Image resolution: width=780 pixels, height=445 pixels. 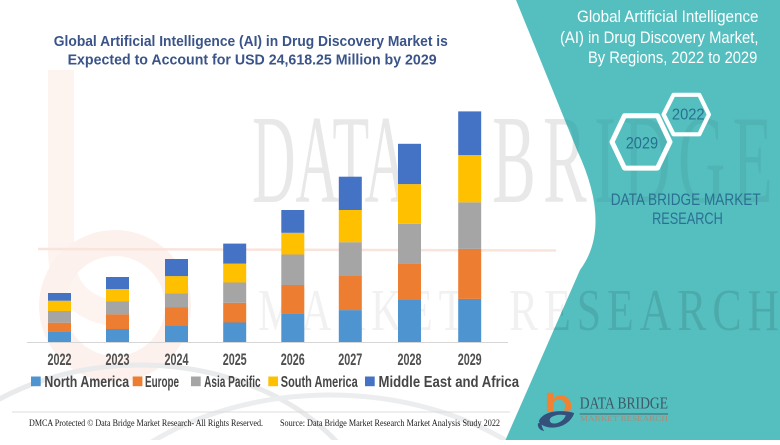 What do you see at coordinates (449, 382) in the screenshot?
I see `svg-text: Middle East and Africa` at bounding box center [449, 382].